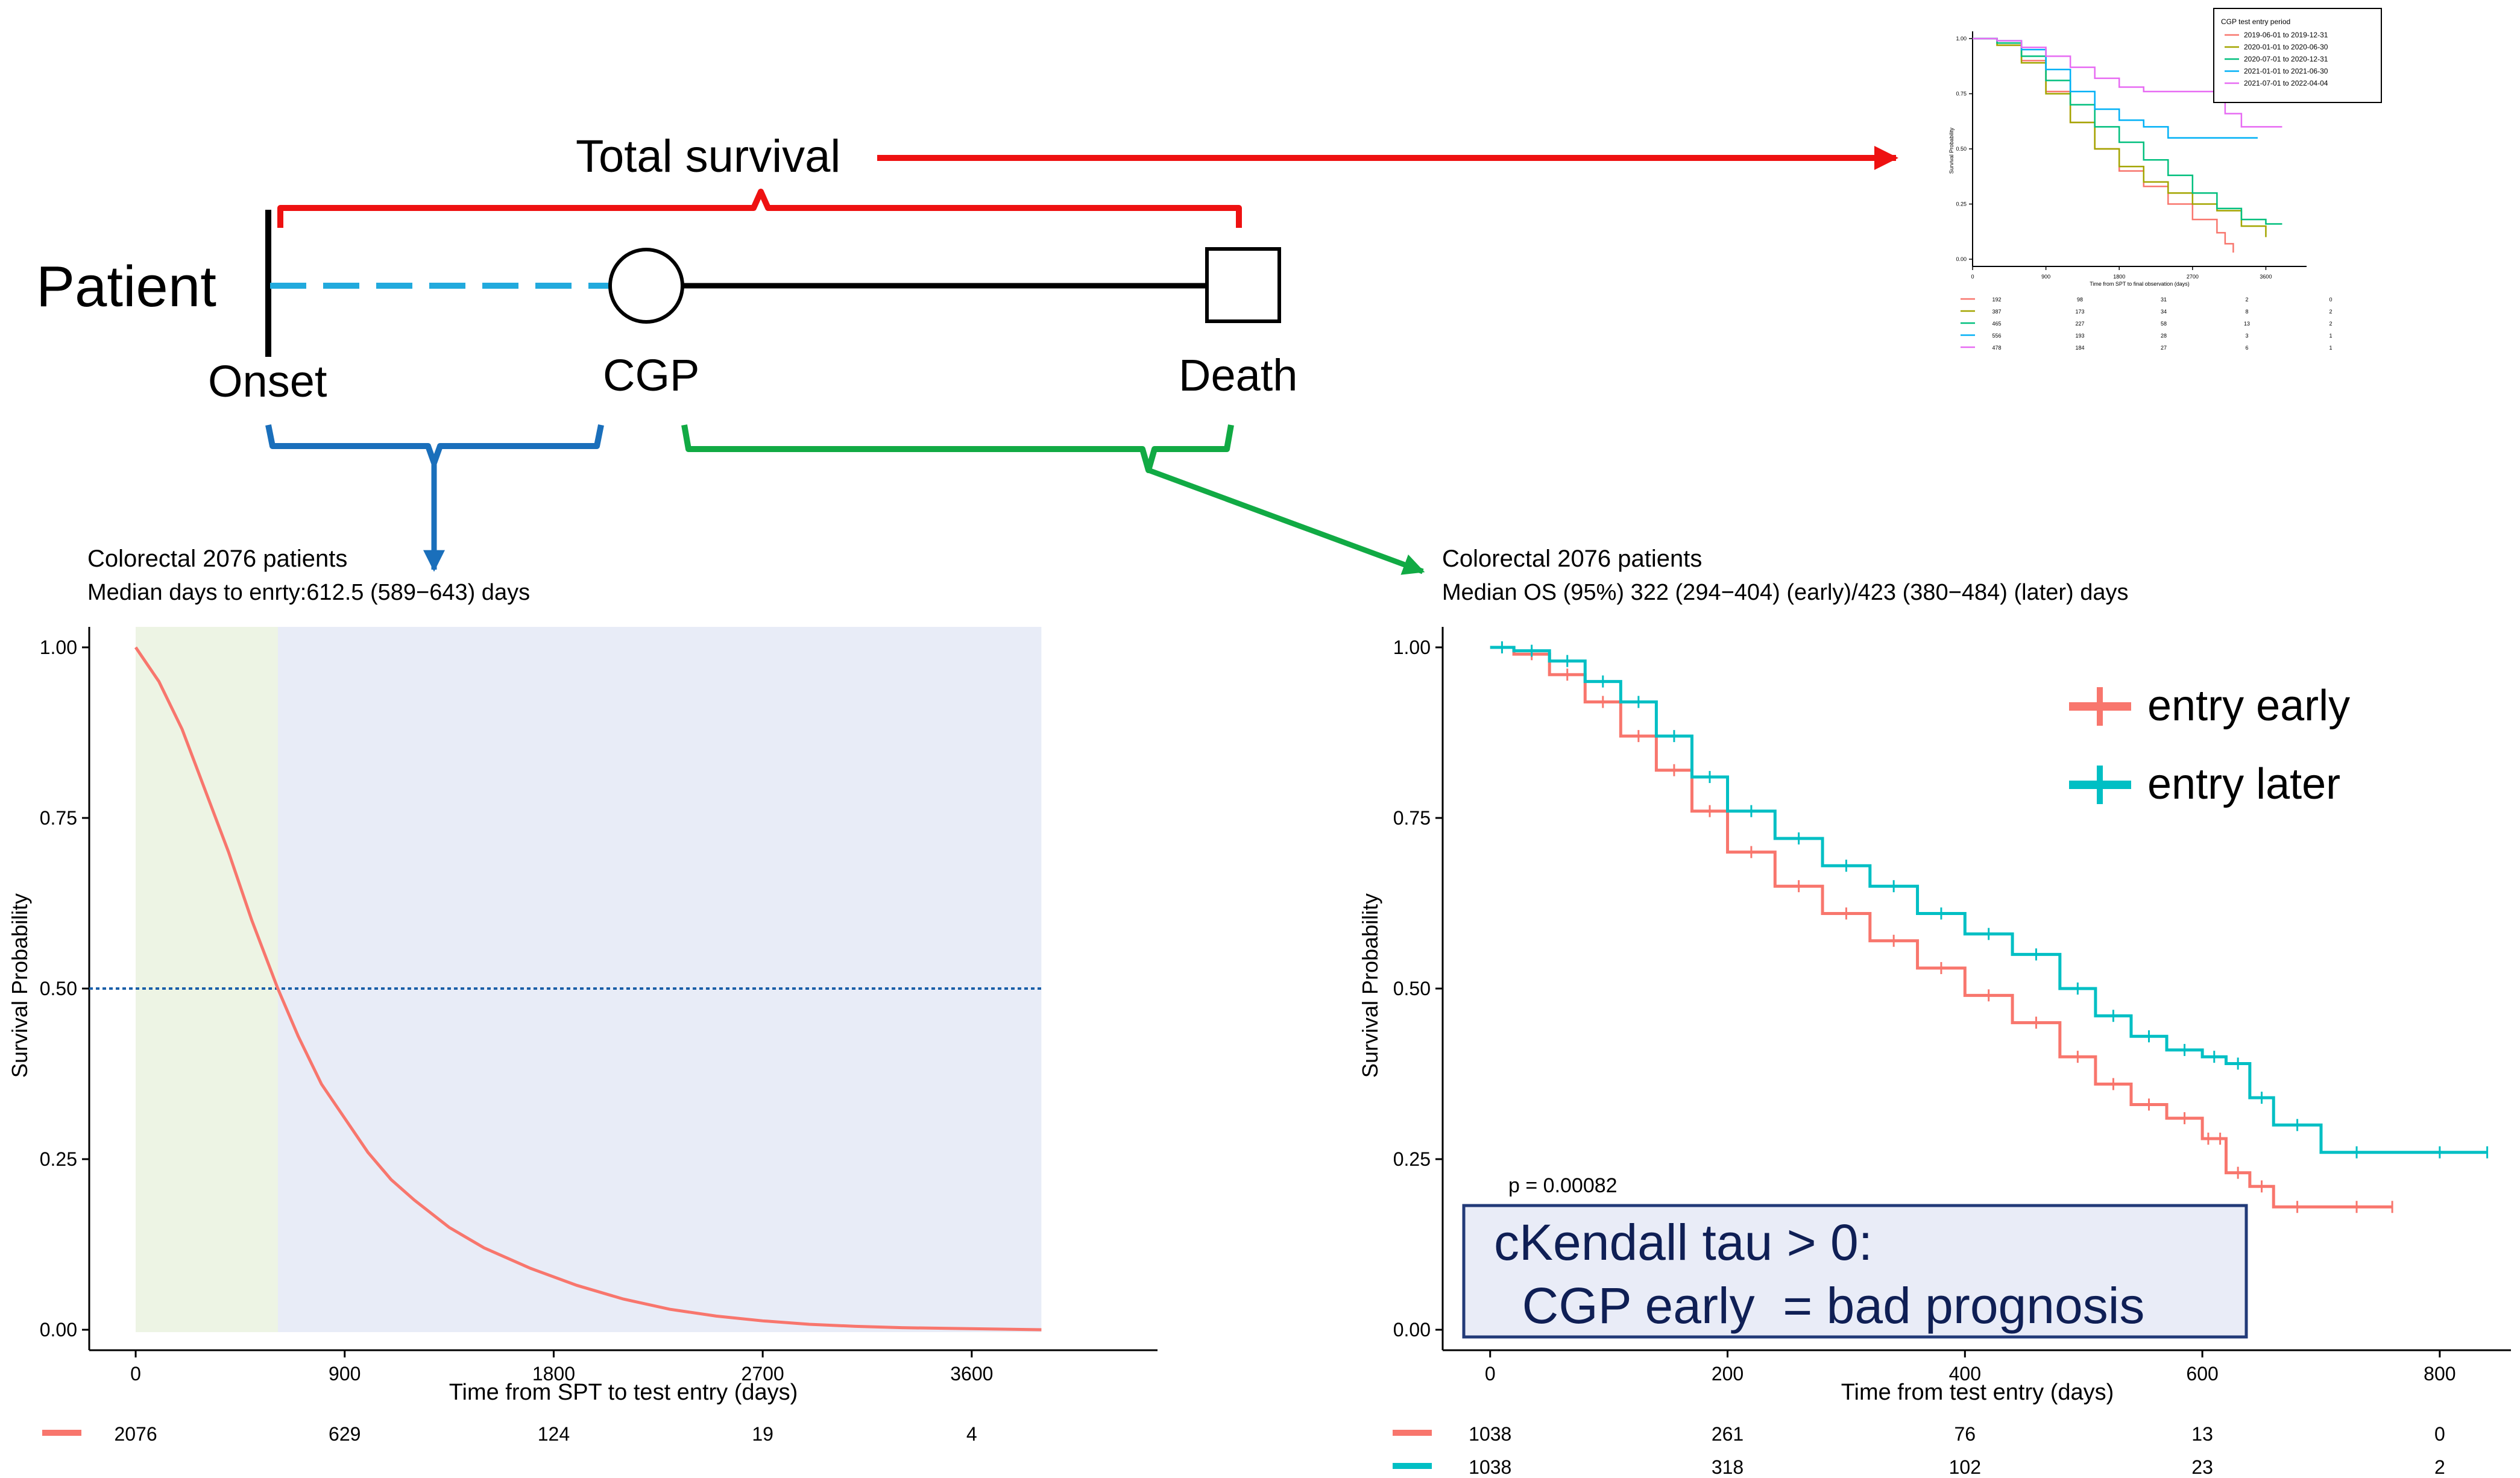 This screenshot has width=2520, height=1478. What do you see at coordinates (2246, 348) in the screenshot?
I see `inset-risk-count: 6` at bounding box center [2246, 348].